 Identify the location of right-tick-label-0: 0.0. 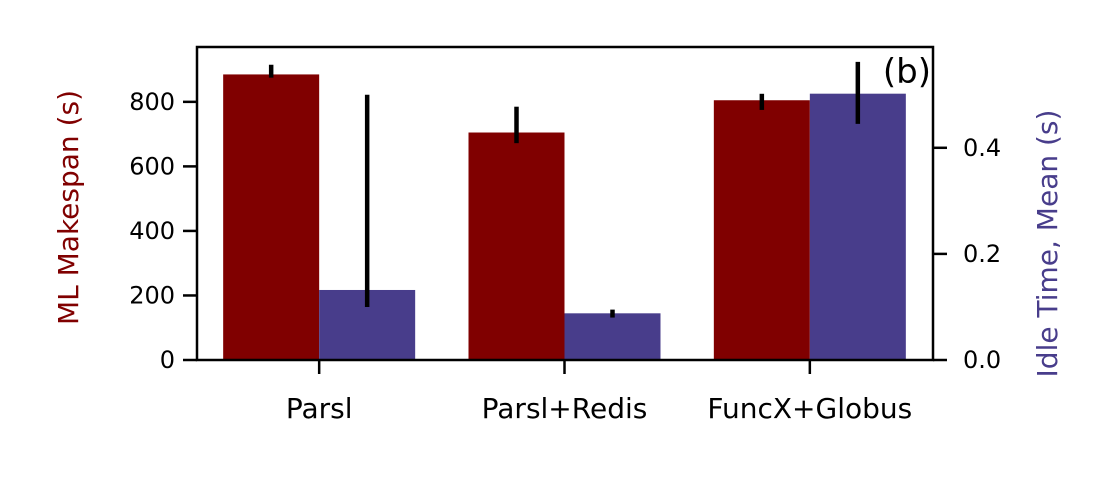
(982, 360).